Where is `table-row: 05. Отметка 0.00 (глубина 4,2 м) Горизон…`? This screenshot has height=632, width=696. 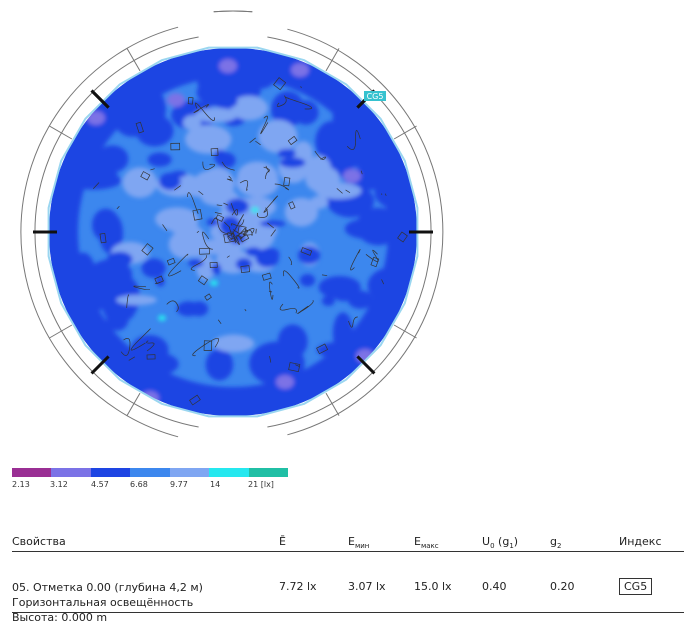 table-row: 05. Отметка 0.00 (глубина 4,2 м) Горизон… is located at coordinates (348, 588).